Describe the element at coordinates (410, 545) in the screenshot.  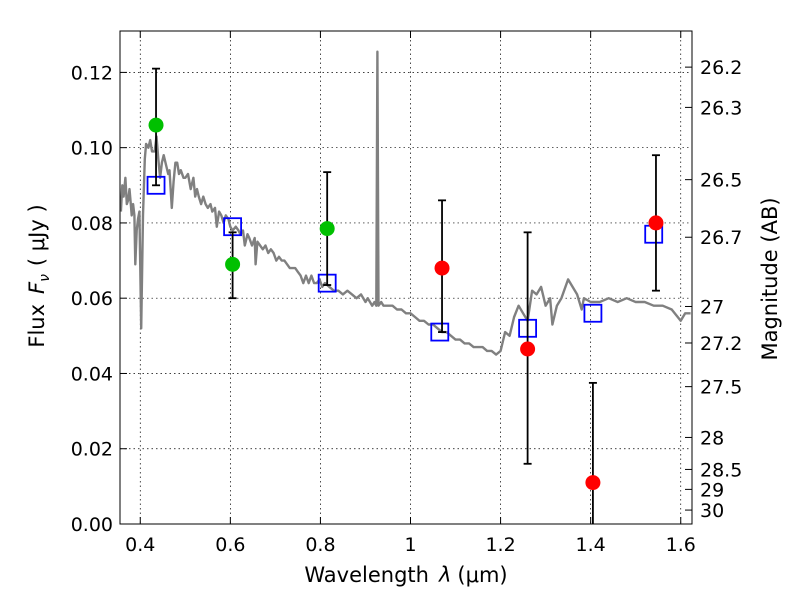
I see `x-tick-label: 1` at that location.